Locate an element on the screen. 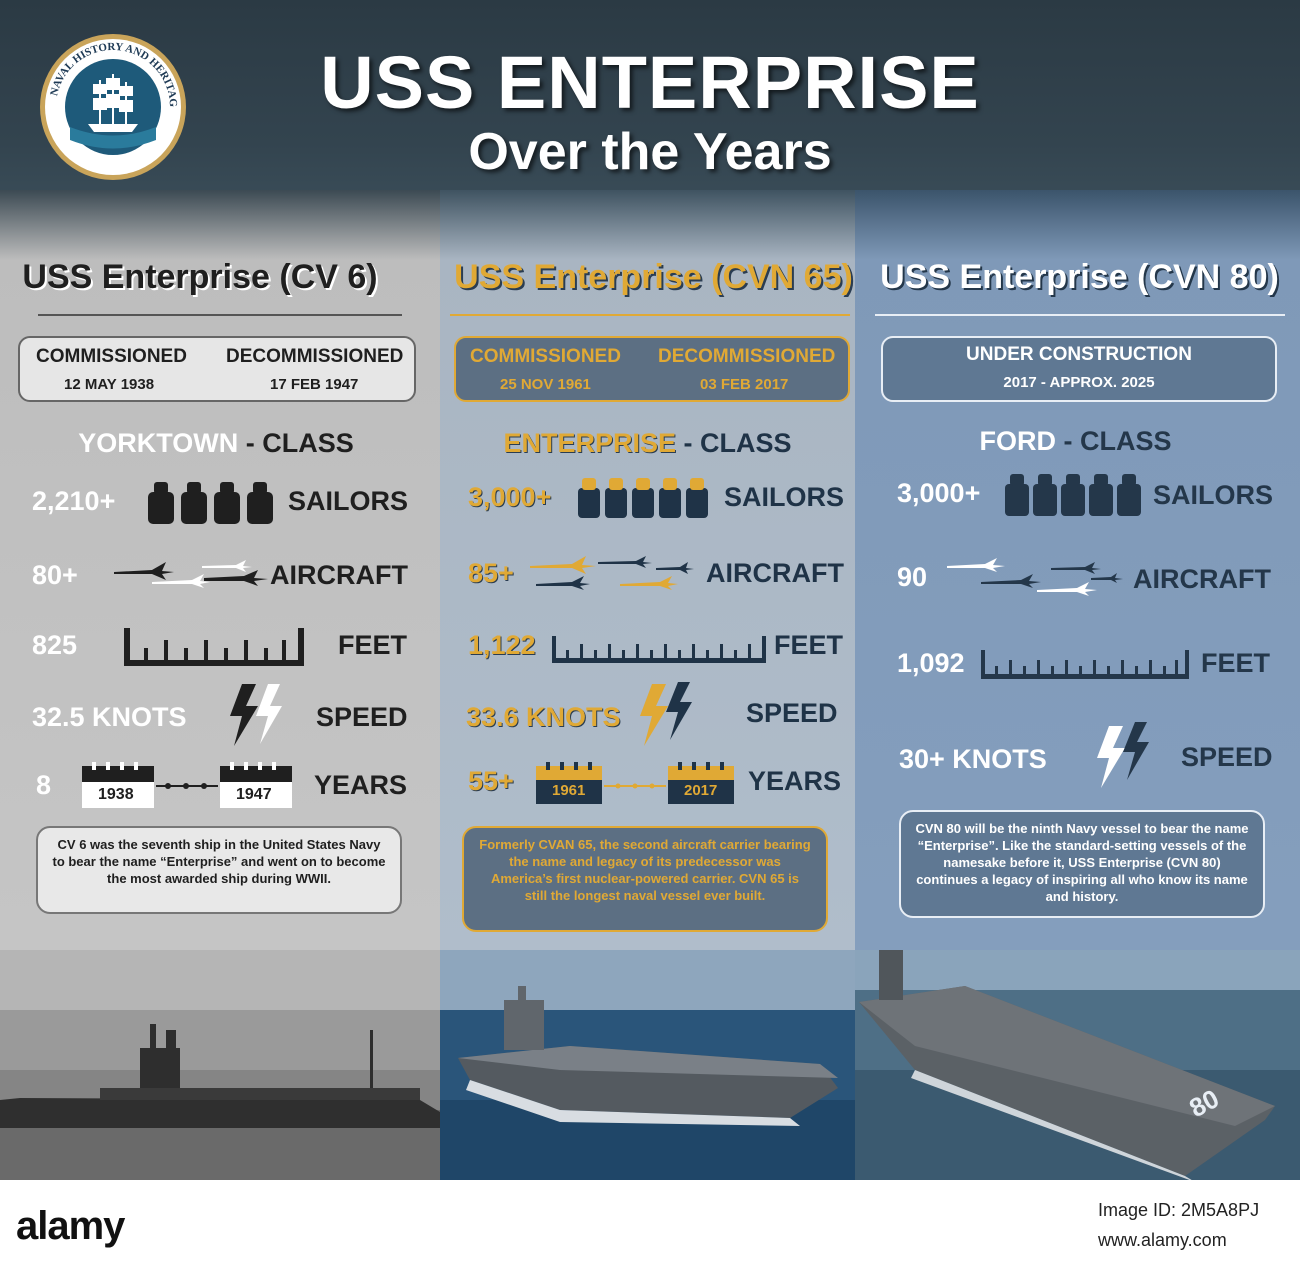  speed-value: 33.6 KNOTS is located at coordinates (543, 717).